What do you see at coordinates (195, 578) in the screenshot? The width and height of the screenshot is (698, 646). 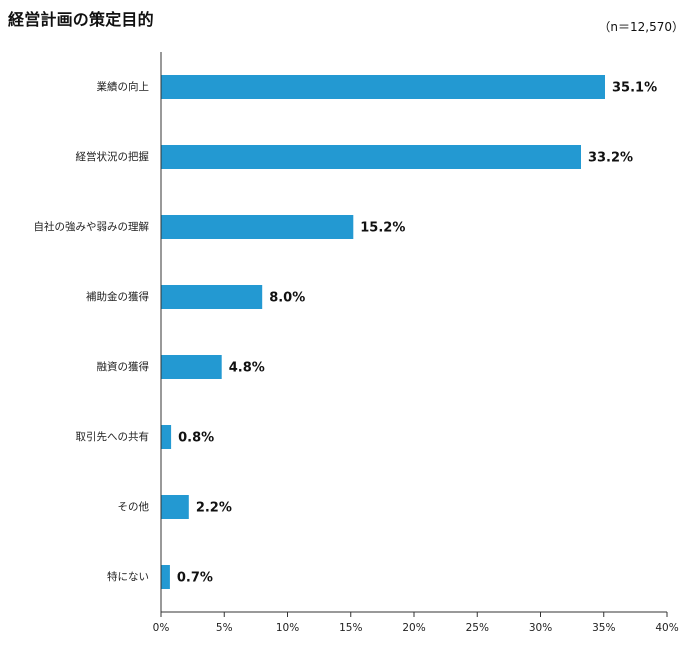 I see `value-label-8: 0.7%` at bounding box center [195, 578].